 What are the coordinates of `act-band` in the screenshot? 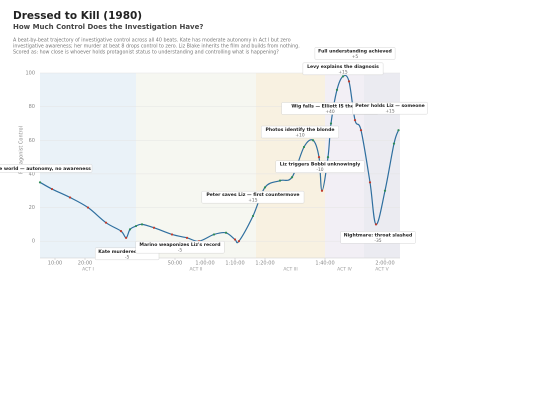 It's located at (382, 165).